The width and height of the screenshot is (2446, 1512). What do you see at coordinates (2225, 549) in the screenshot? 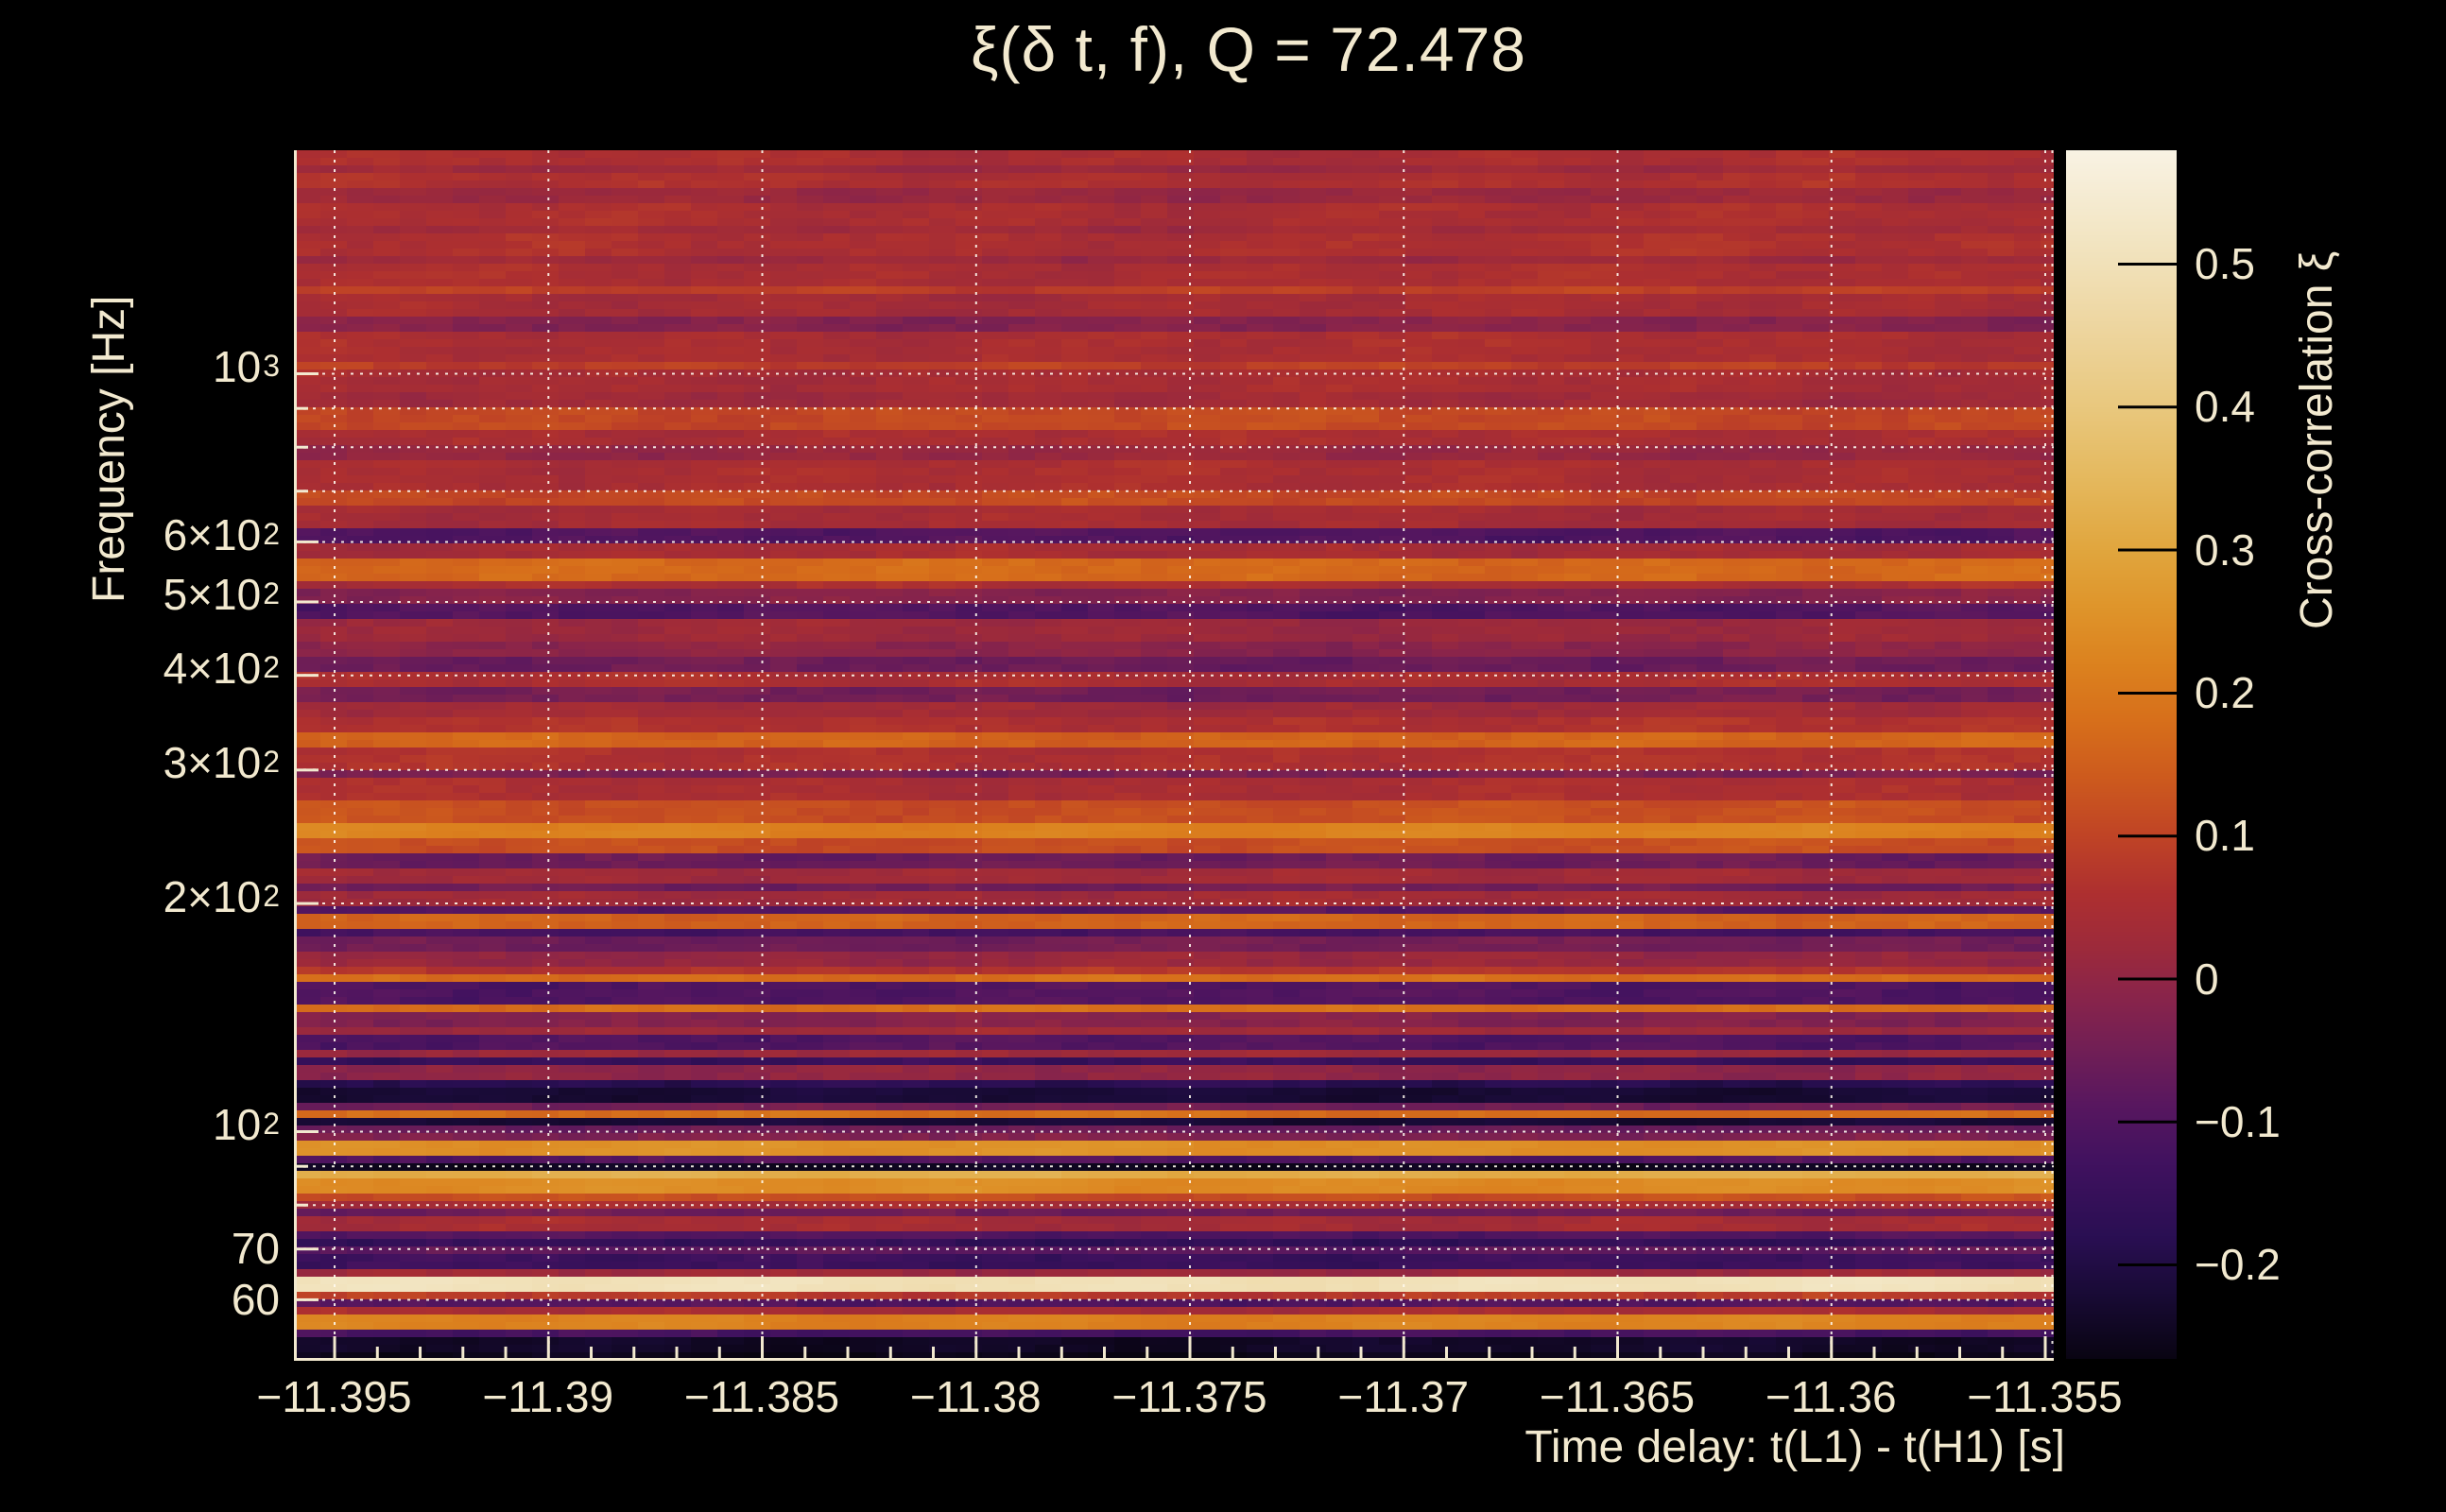
I see `colorbar-tick-label: 0.3` at bounding box center [2225, 549].